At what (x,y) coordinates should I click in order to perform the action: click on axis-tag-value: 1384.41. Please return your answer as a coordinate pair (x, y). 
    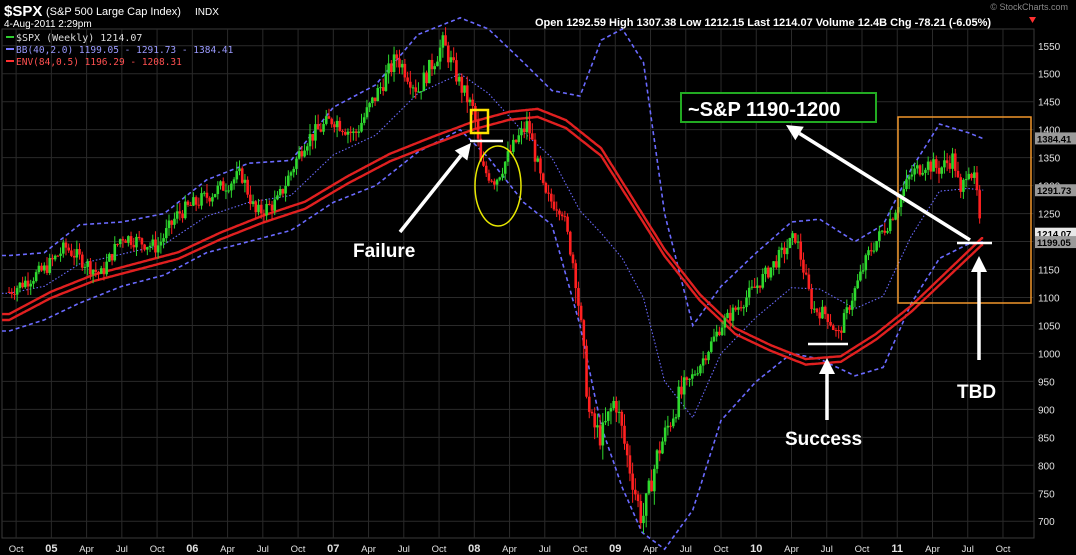
    Looking at the image, I should click on (1054, 139).